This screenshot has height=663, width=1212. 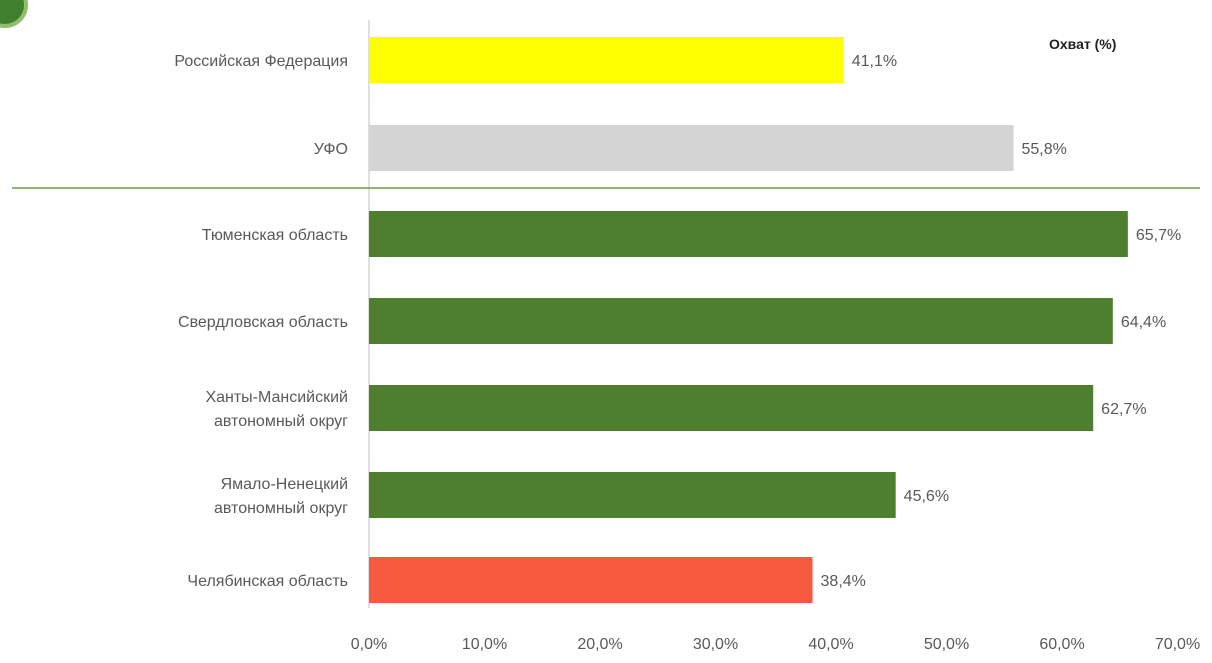 What do you see at coordinates (1043, 149) in the screenshot?
I see `value-label: 55,8%` at bounding box center [1043, 149].